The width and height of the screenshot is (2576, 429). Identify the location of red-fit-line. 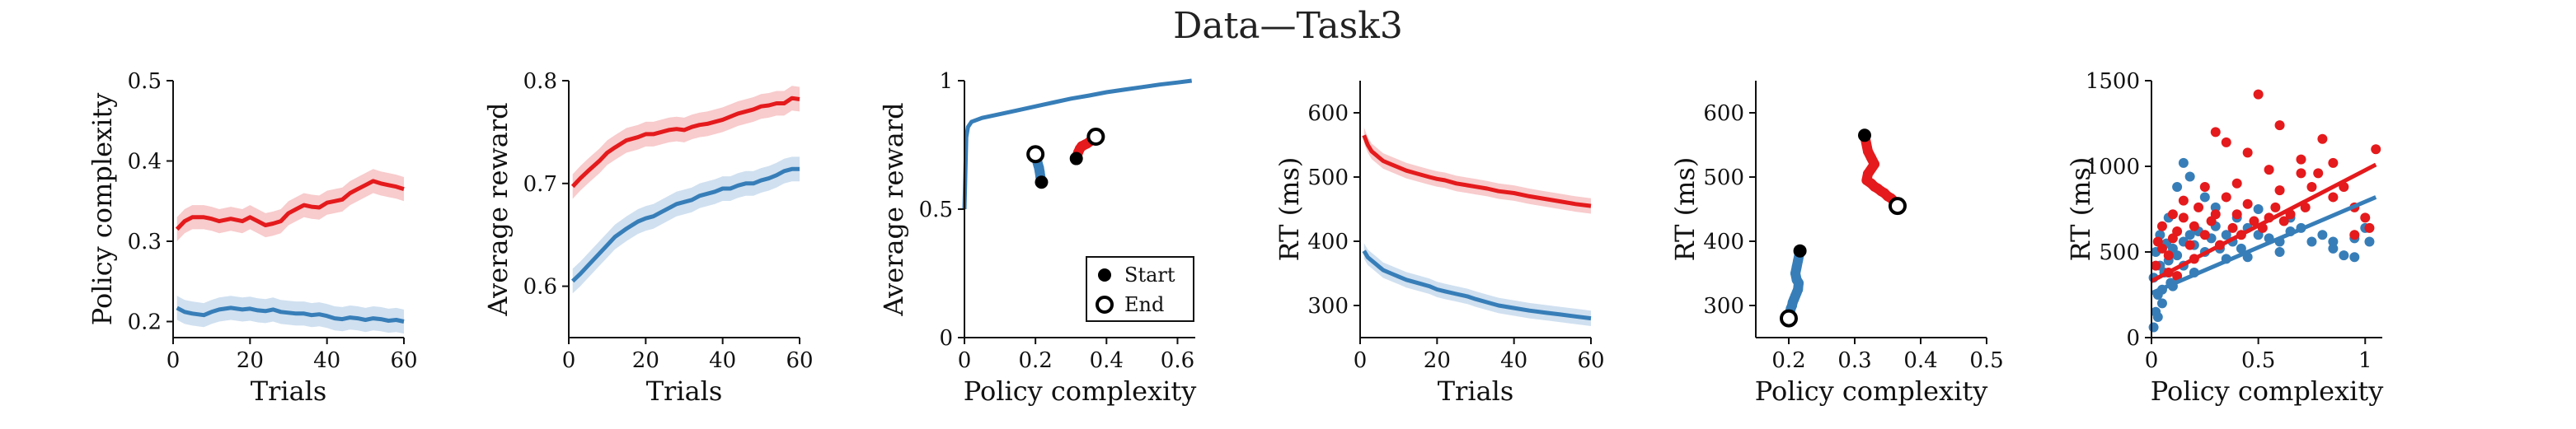
(2263, 222).